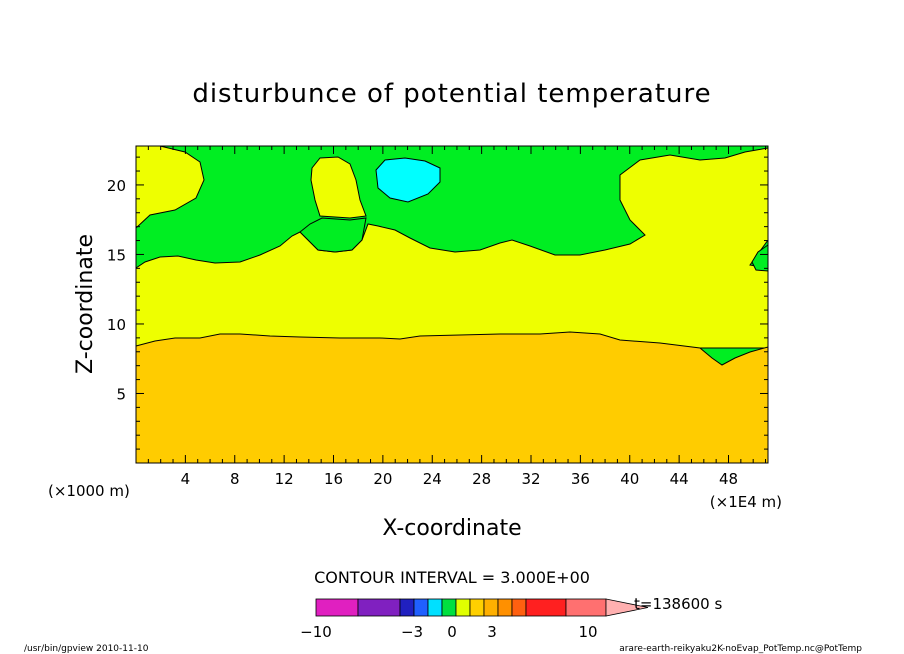 The image size is (904, 654). Describe the element at coordinates (85, 304) in the screenshot. I see `y-axis-label: Z-coordinate` at that location.